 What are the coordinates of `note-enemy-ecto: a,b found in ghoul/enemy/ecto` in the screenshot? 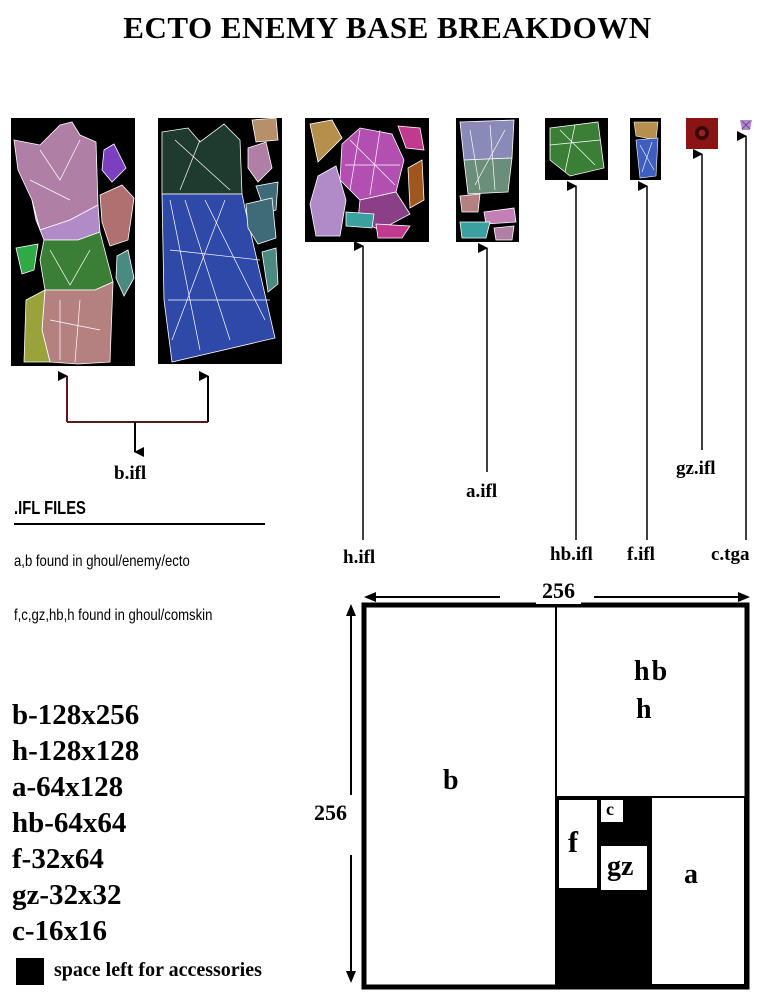 It's located at (102, 561).